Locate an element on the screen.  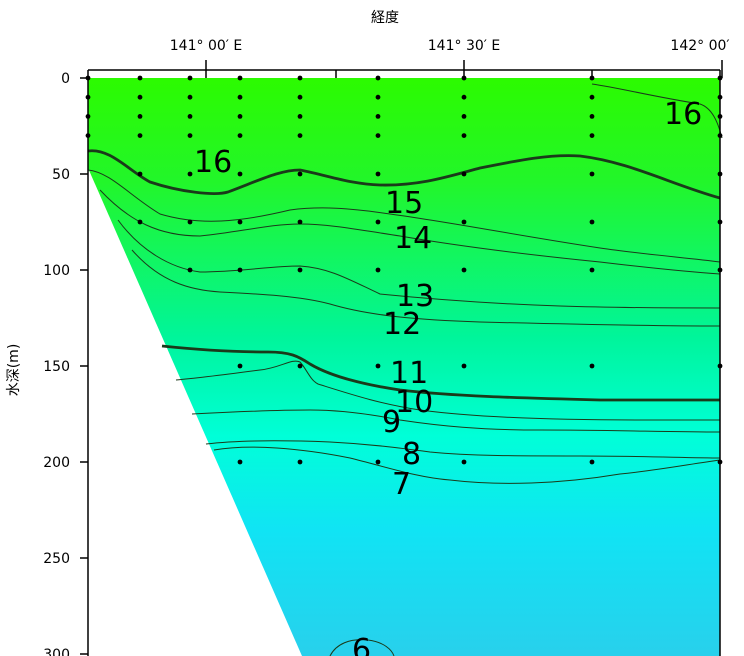
x-axis-title: 経度 is located at coordinates (385, 18).